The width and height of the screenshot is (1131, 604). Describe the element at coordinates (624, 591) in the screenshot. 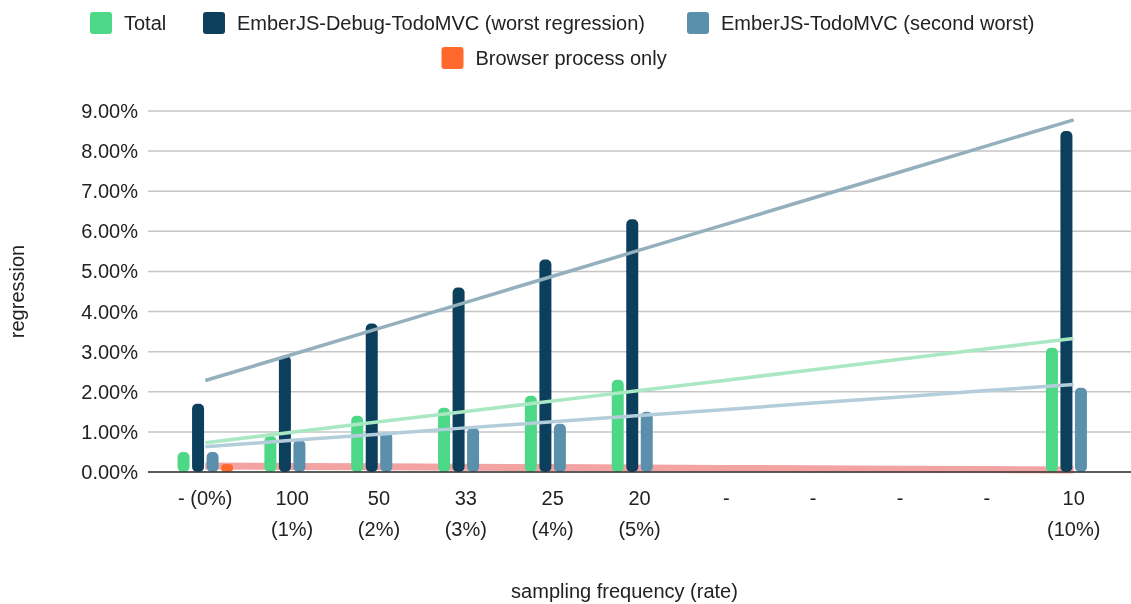

I see `x-axis-title: sampling frequency (rate)` at that location.